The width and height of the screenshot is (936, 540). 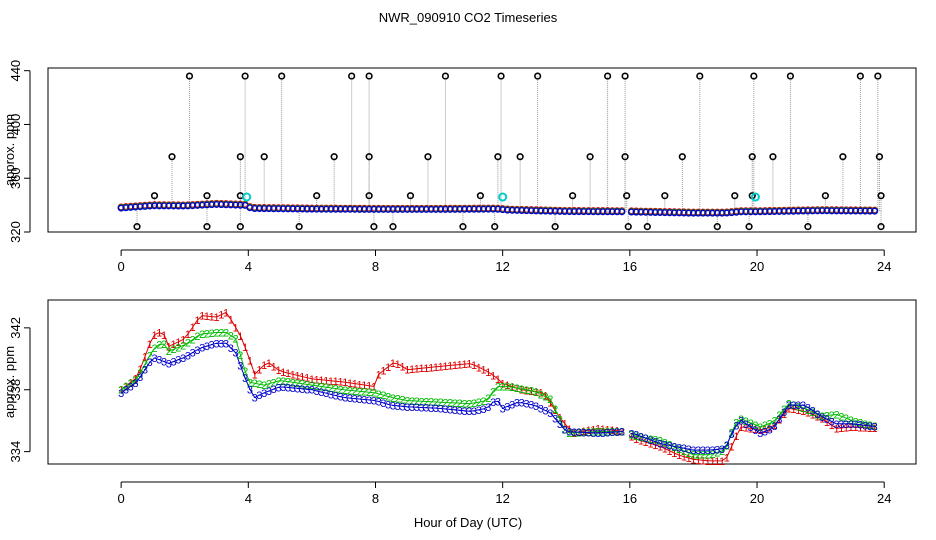 What do you see at coordinates (19, 151) in the screenshot?
I see `top-y-axis: 320 360 400 440` at bounding box center [19, 151].